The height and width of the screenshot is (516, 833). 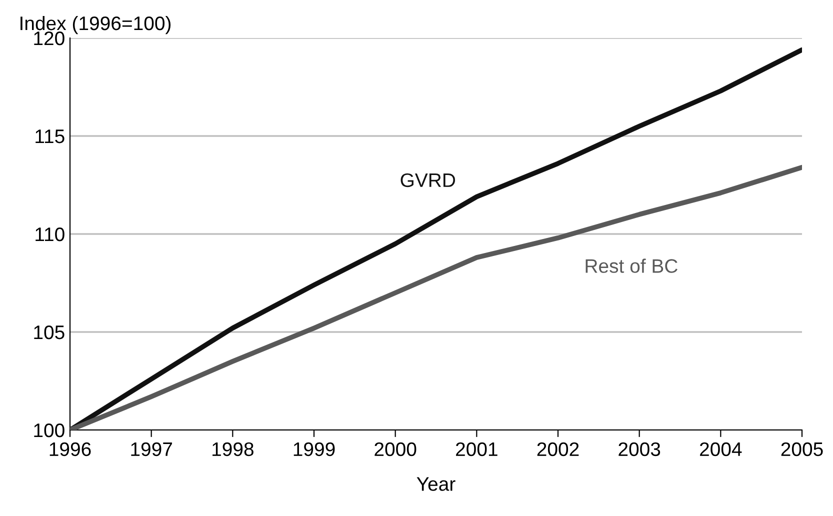 What do you see at coordinates (632, 265) in the screenshot?
I see `series-label: Rest of BC` at bounding box center [632, 265].